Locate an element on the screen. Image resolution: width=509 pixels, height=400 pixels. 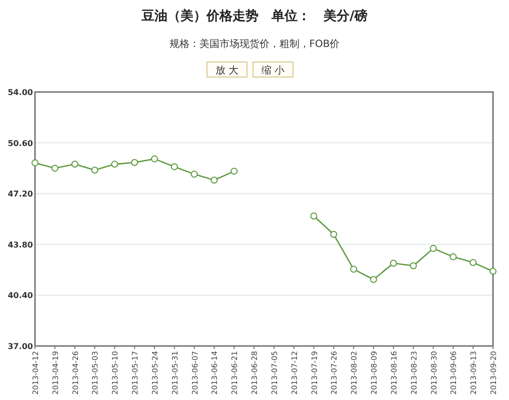
y-tick-label: 54.00 is located at coordinates (21, 92).